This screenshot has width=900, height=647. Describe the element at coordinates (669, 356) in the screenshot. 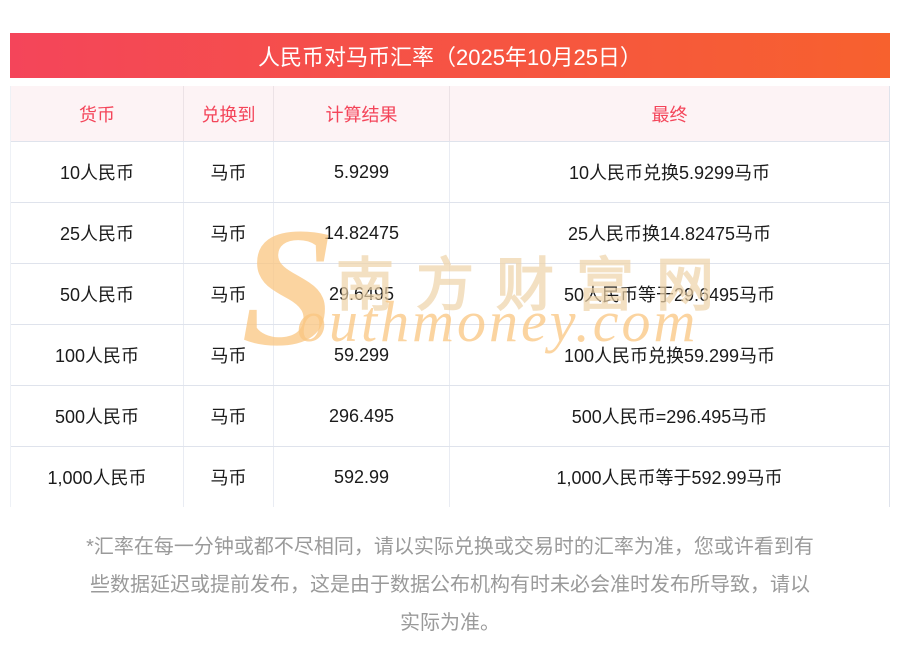

I see `cell-final: 100人民币兑换59.299马币` at that location.